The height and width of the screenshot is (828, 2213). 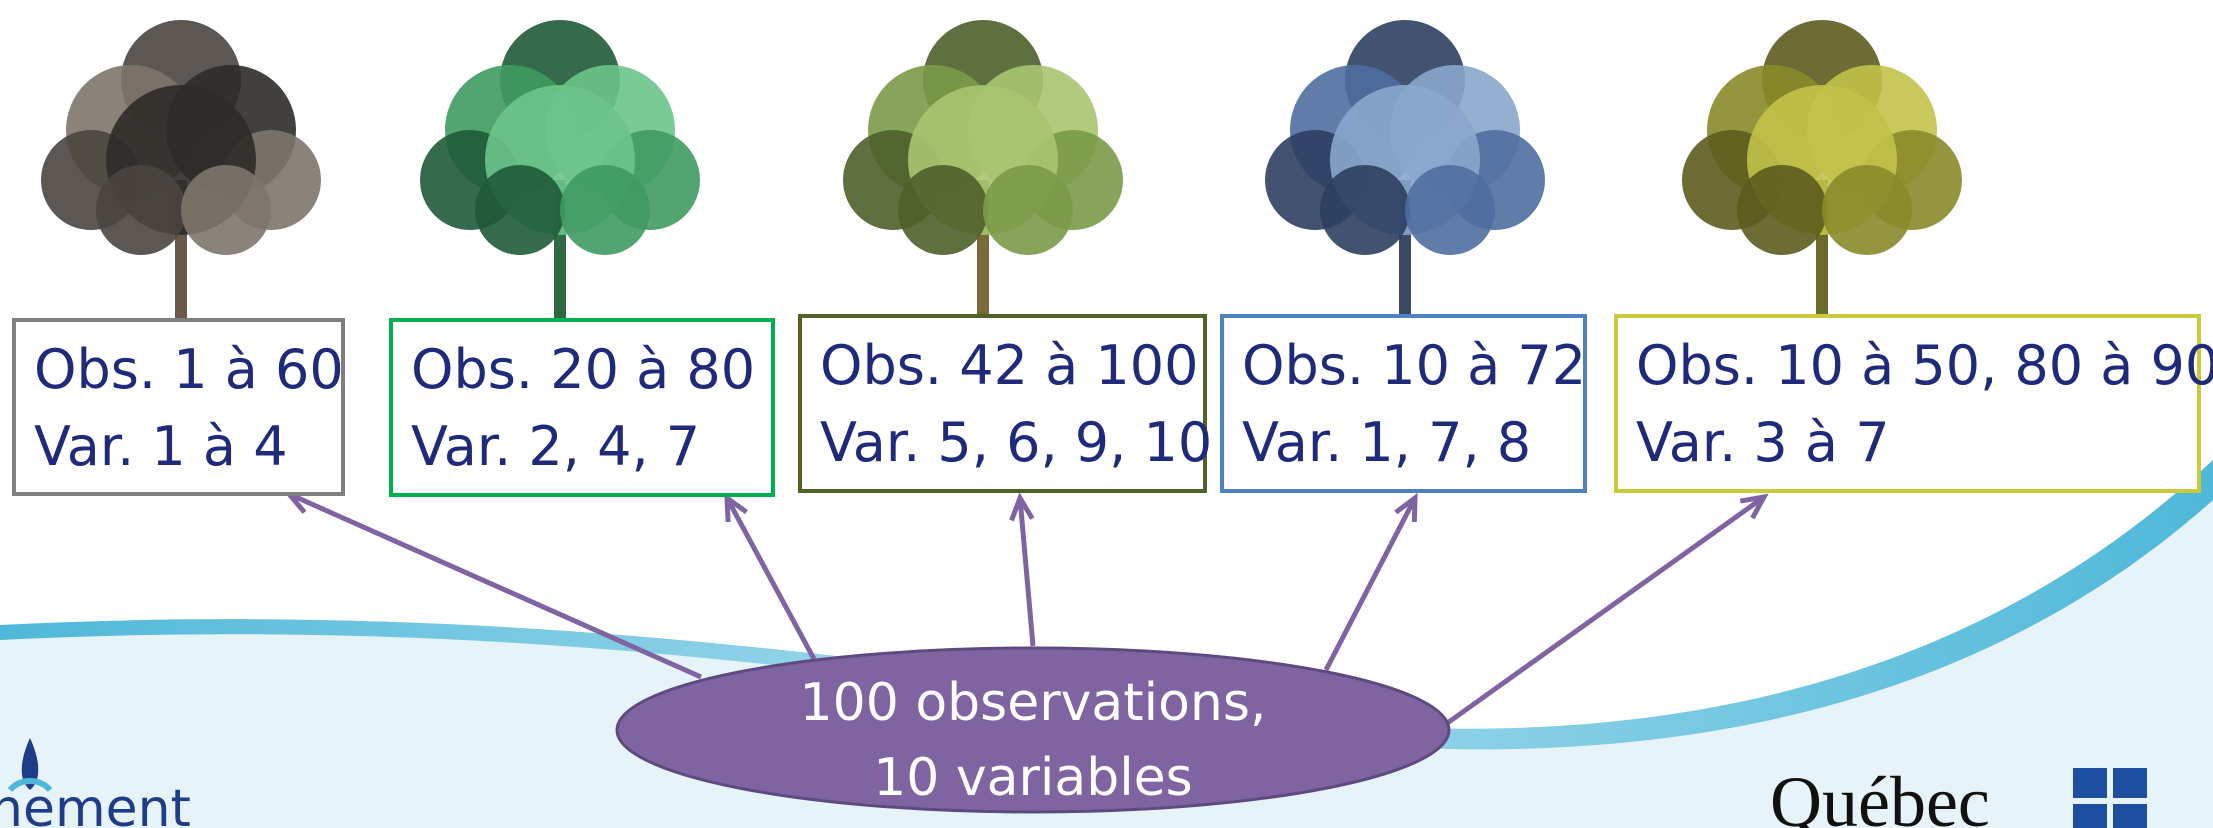 What do you see at coordinates (583, 369) in the screenshot?
I see `box-line1: Obs. 20 à 80` at bounding box center [583, 369].